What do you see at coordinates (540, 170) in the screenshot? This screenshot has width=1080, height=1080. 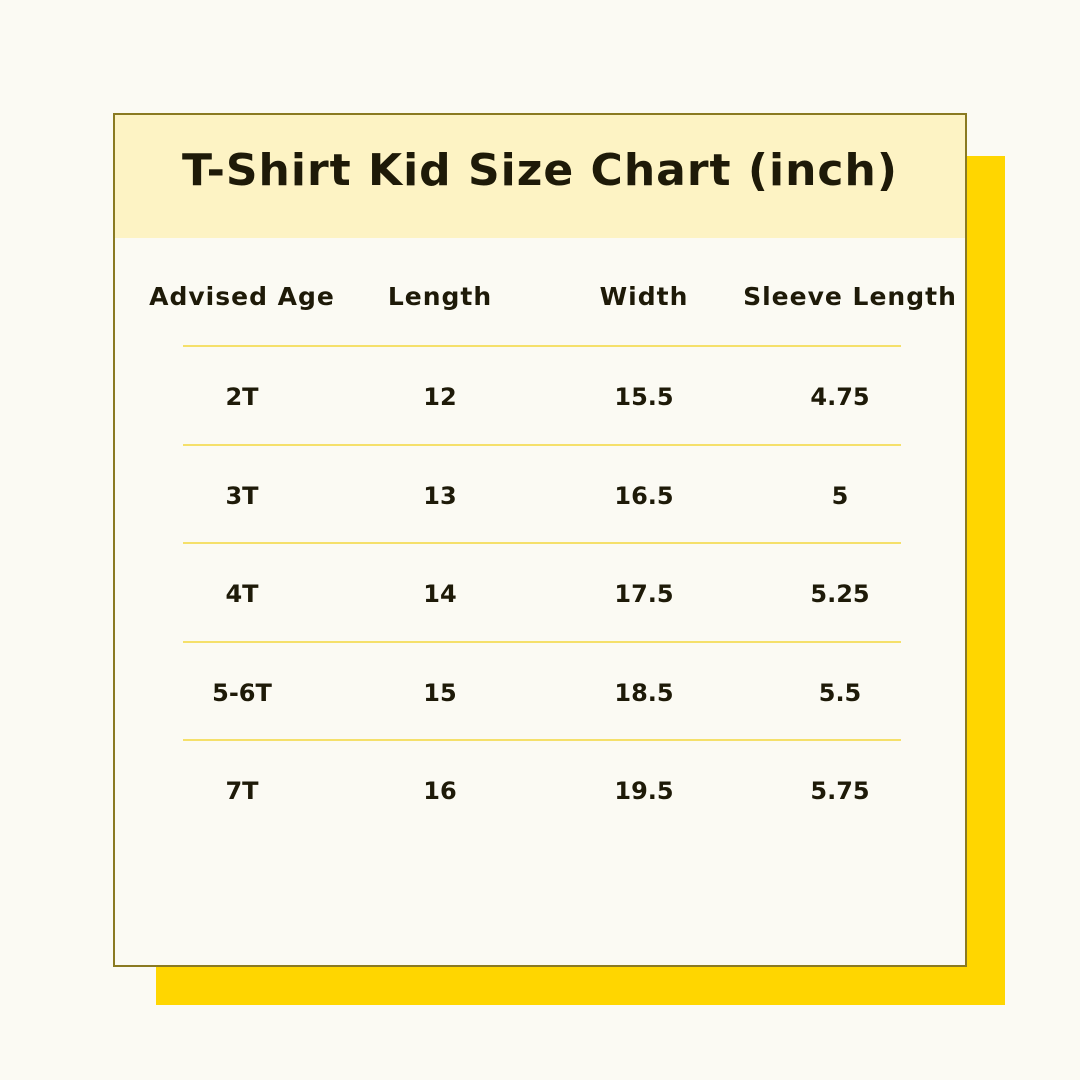 I see `chart-title: T-Shirt Kid Size Chart (inch)` at bounding box center [540, 170].